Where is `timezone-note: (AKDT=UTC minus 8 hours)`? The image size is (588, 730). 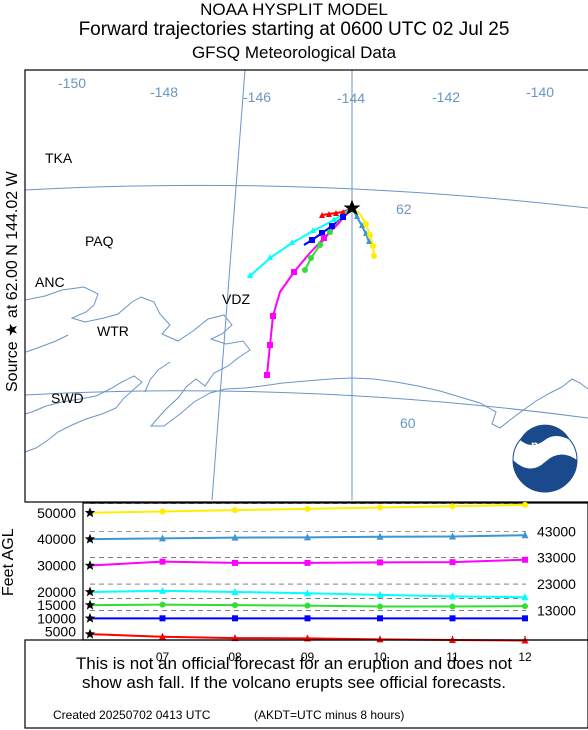 timezone-note: (AKDT=UTC minus 8 hours) is located at coordinates (329, 715).